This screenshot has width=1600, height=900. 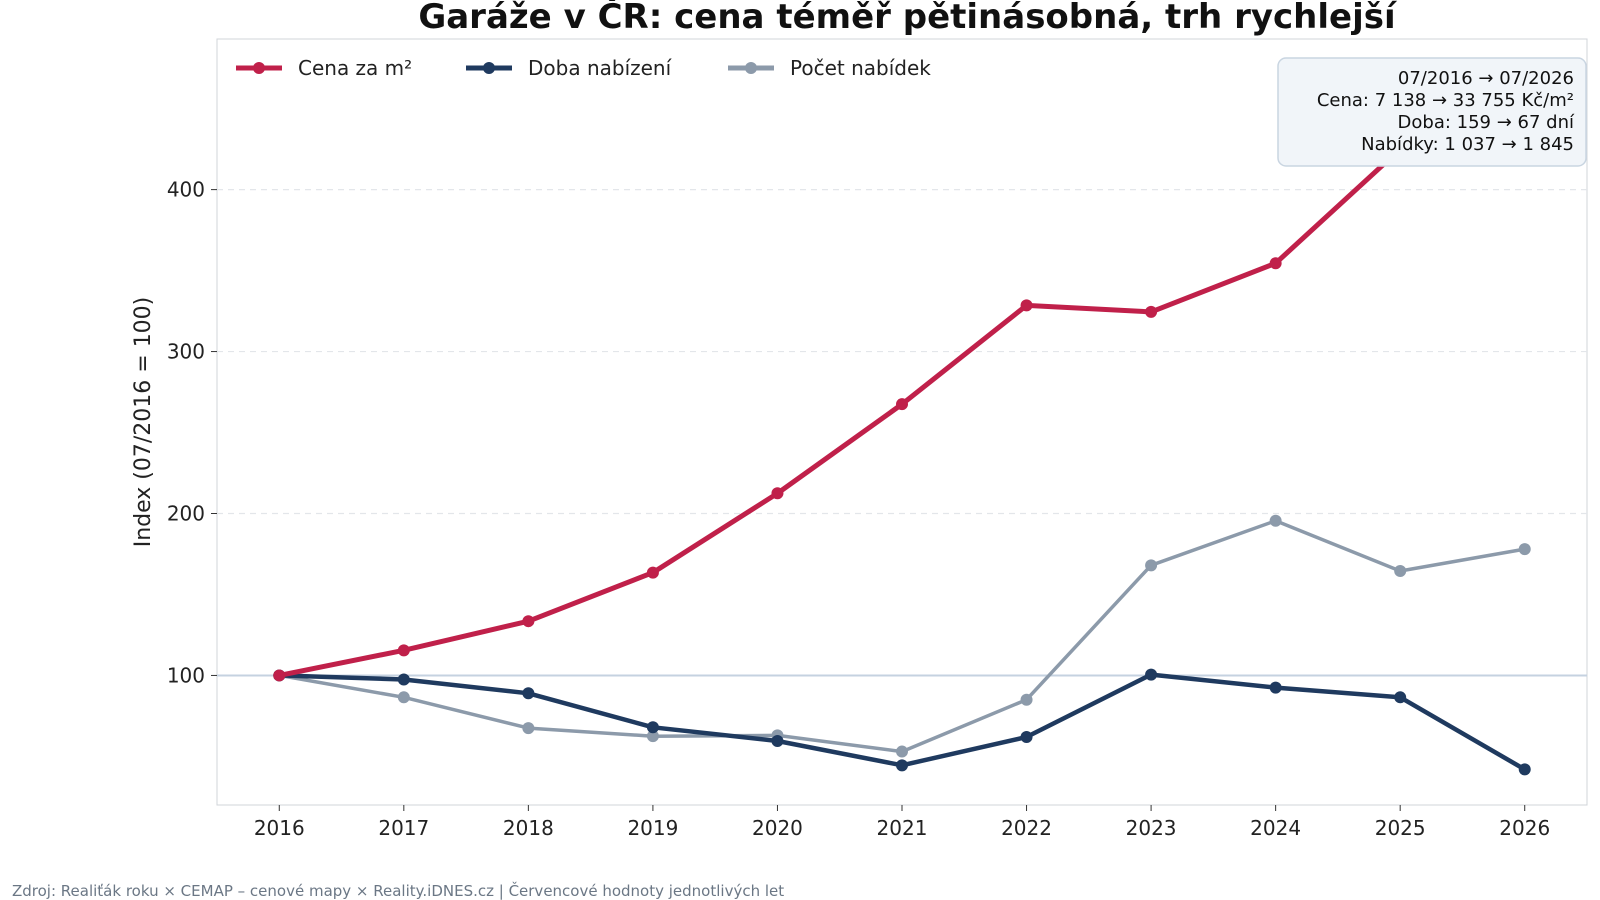 I want to click on summary-line-price: Cena: 7 138 → 33 755 Kč/m², so click(x=1445, y=100).